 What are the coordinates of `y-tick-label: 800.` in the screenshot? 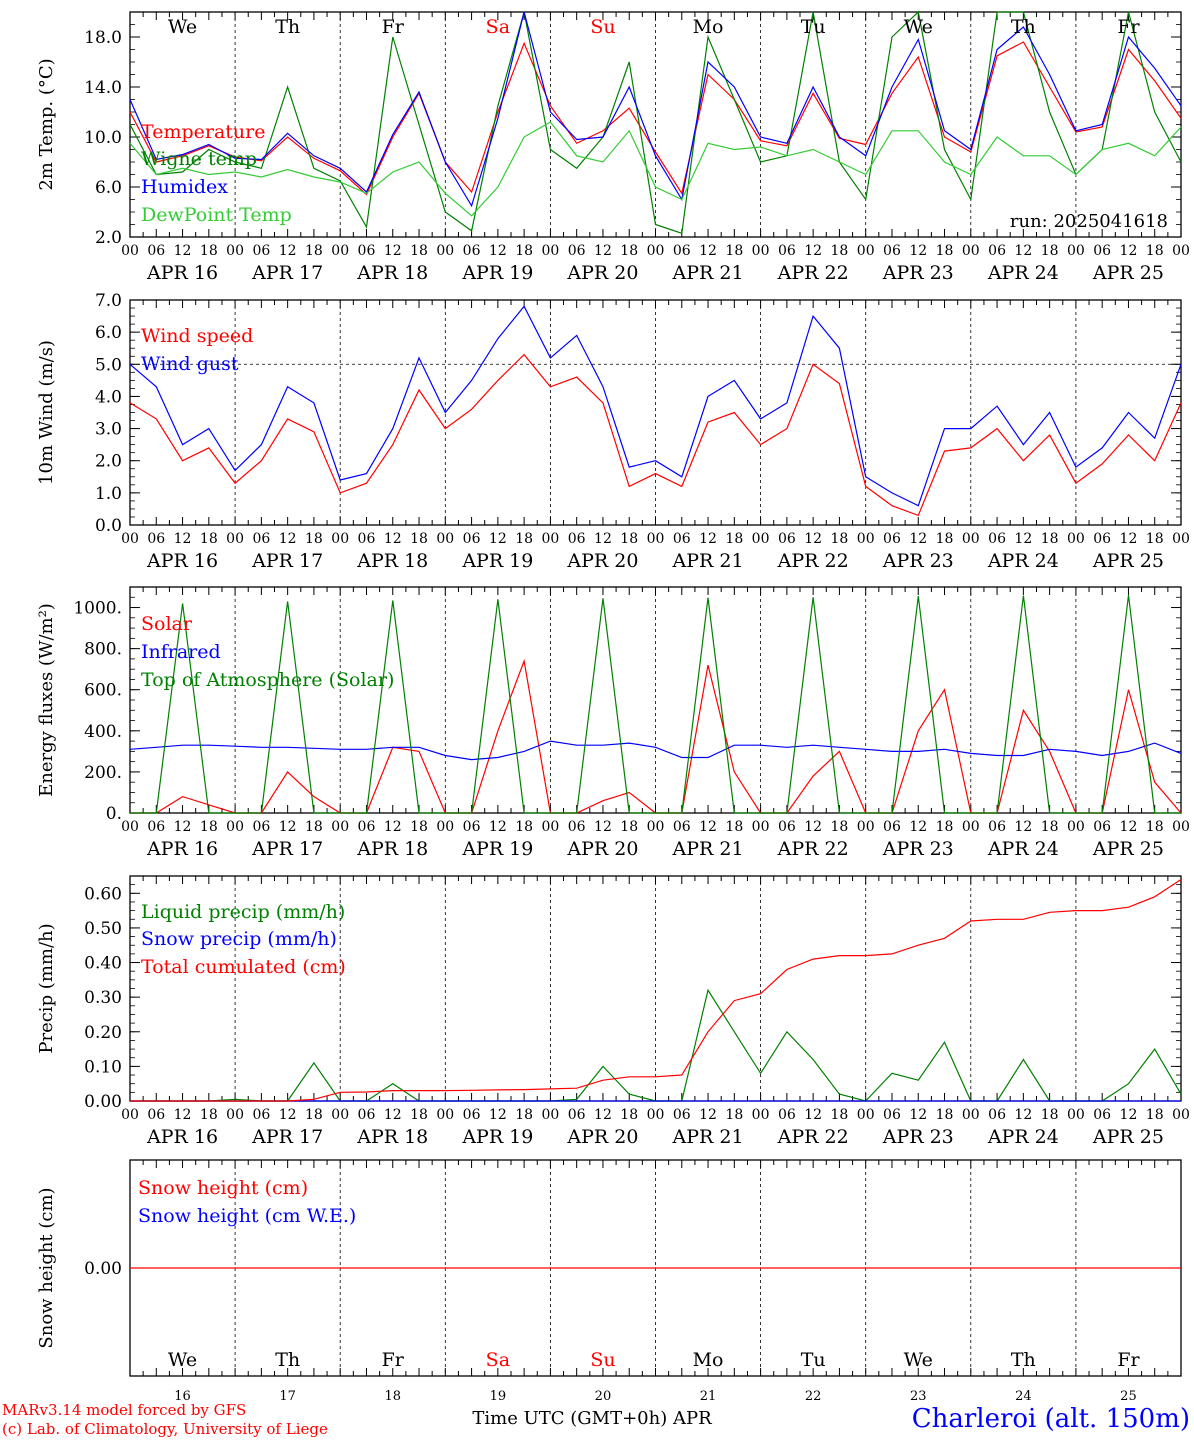 It's located at (103, 650).